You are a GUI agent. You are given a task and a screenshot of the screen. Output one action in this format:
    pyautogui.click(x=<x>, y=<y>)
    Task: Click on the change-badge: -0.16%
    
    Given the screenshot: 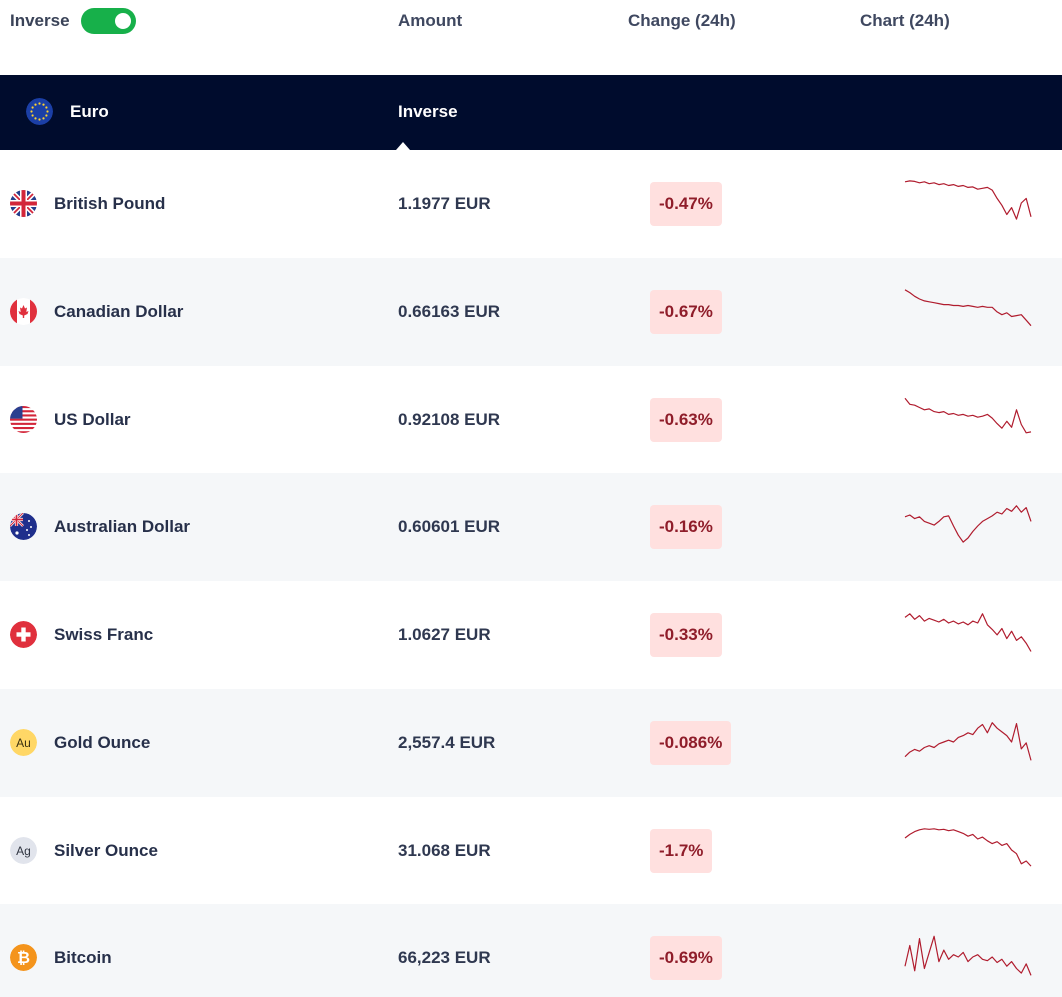 What is the action you would take?
    pyautogui.click(x=686, y=527)
    